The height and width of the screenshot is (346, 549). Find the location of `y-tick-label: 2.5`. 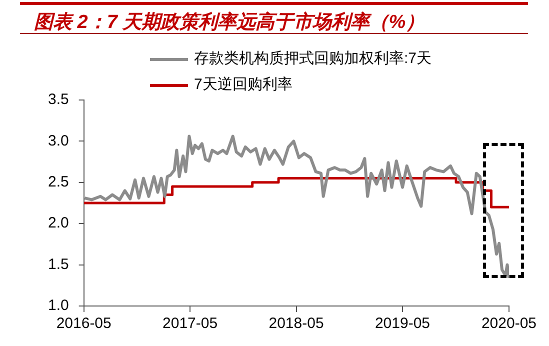

y-tick-label: 2.5 is located at coordinates (58, 182).